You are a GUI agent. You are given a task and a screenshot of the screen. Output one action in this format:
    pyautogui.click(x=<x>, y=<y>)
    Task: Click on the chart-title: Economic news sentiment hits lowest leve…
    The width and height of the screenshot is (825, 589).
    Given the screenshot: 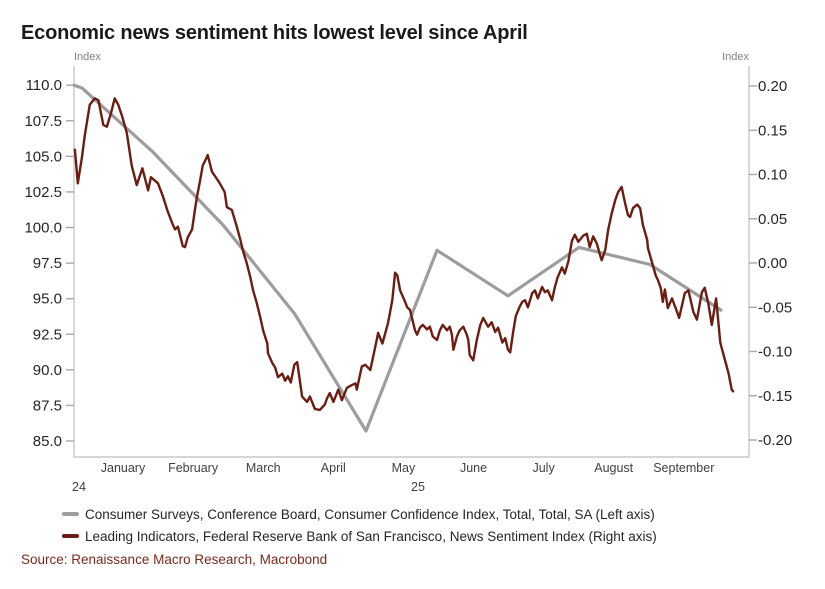 What is the action you would take?
    pyautogui.click(x=274, y=33)
    